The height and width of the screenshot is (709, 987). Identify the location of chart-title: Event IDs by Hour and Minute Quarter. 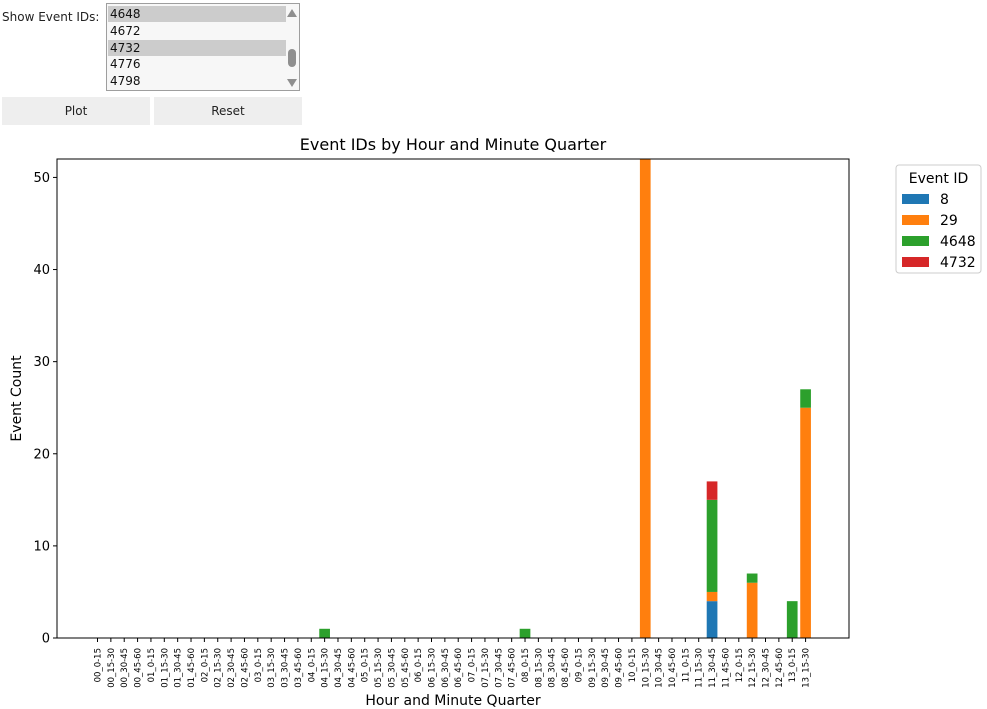
(453, 144).